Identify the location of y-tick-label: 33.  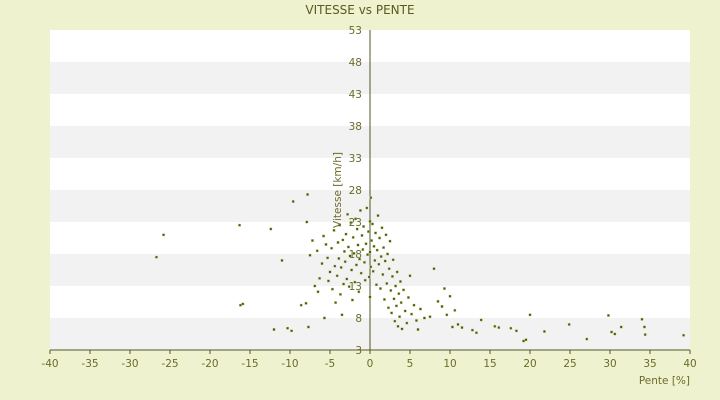
(355, 159).